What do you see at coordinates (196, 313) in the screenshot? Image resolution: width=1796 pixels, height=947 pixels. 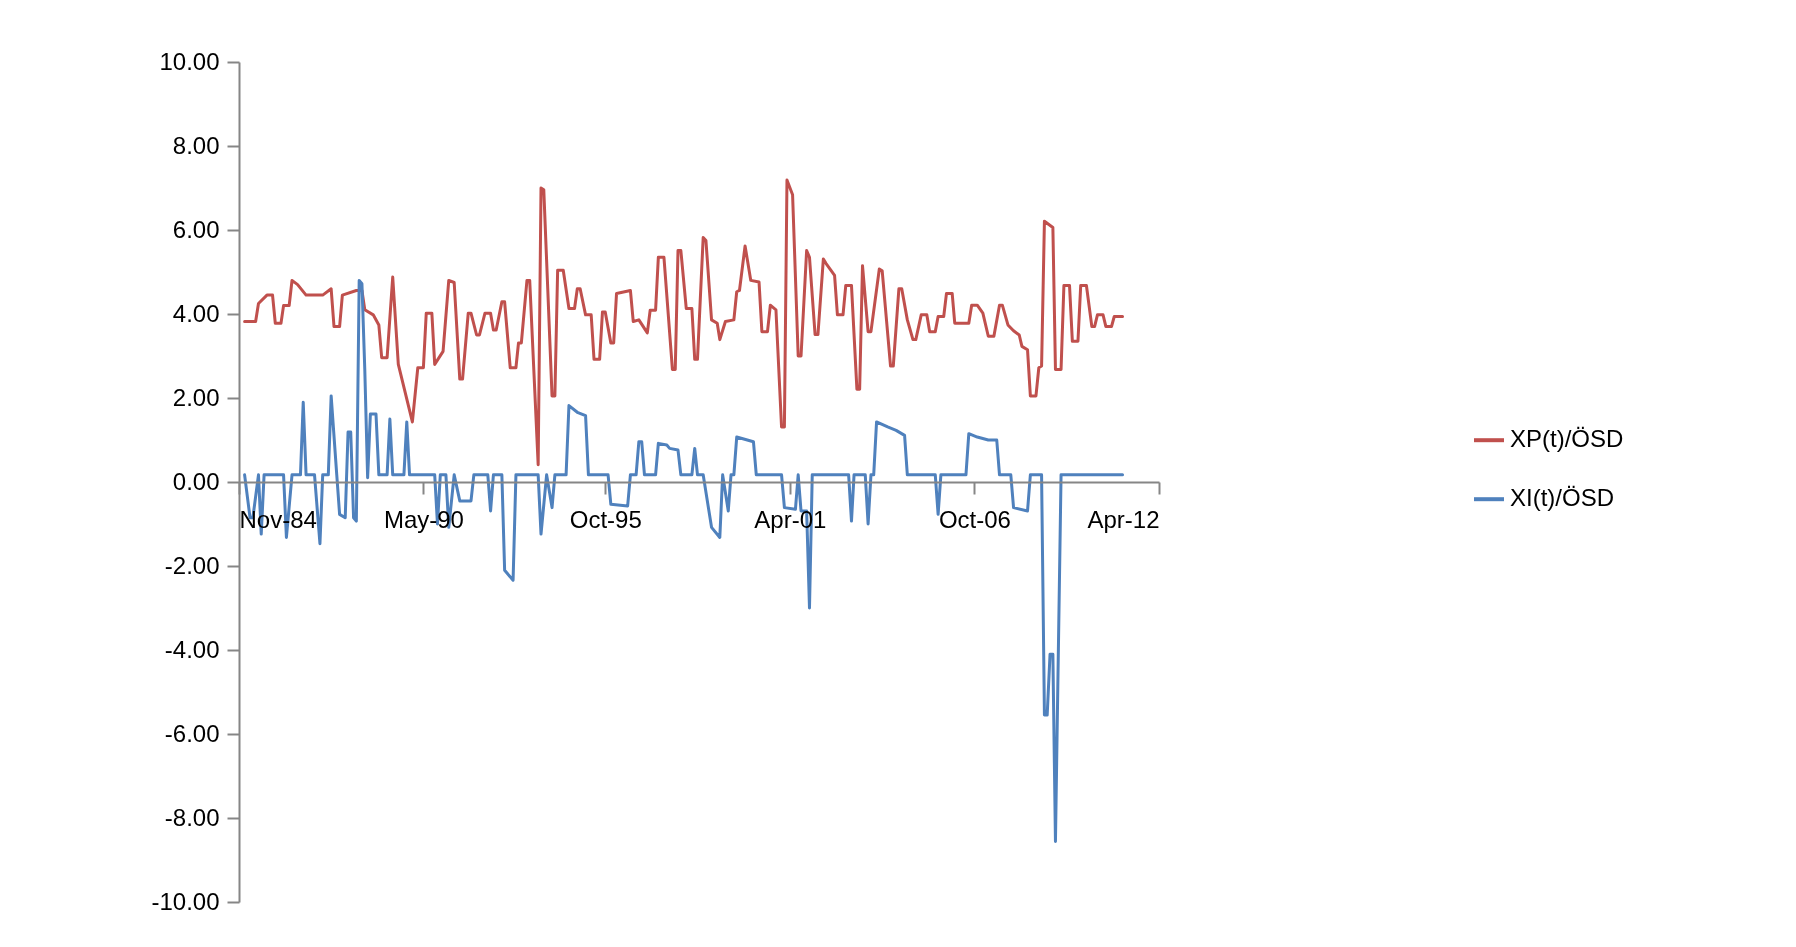 I see `y-tick-label: 4.00` at bounding box center [196, 313].